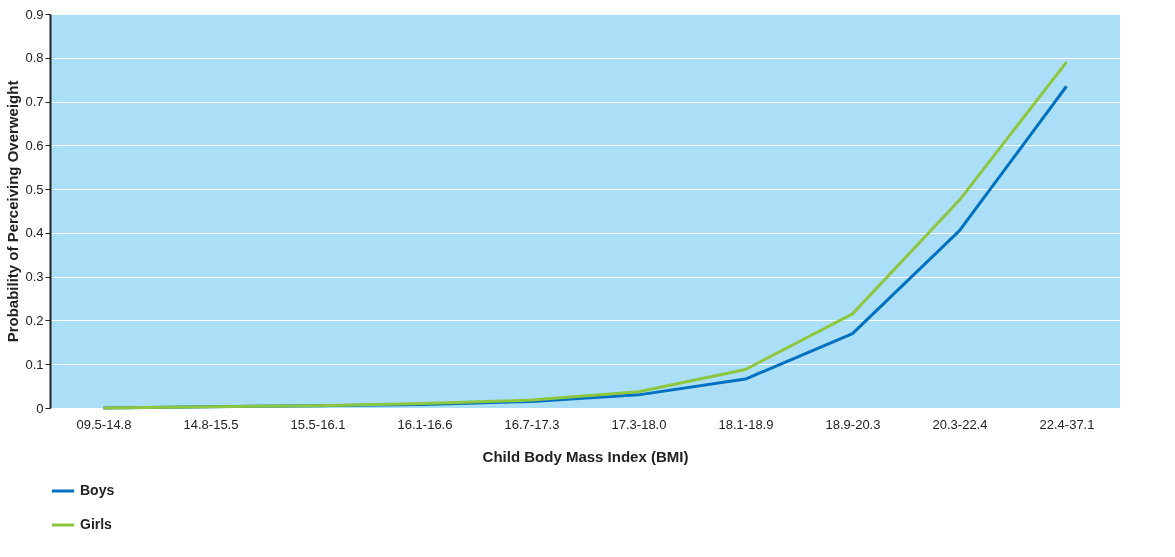 The height and width of the screenshot is (557, 1175). Describe the element at coordinates (34, 189) in the screenshot. I see `y-tick-label: 0.5` at that location.